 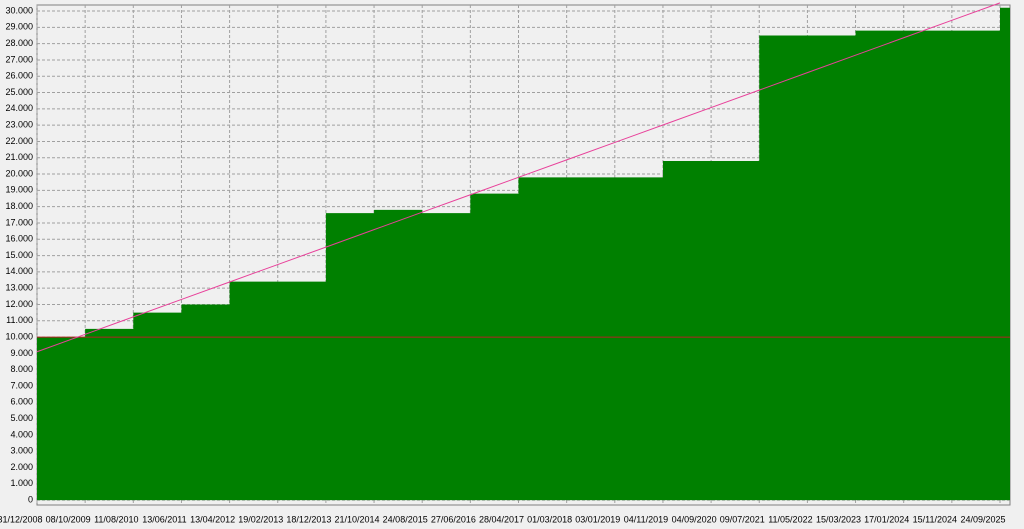 What do you see at coordinates (838, 519) in the screenshot?
I see `x-tick-label: 15/03/2023` at bounding box center [838, 519].